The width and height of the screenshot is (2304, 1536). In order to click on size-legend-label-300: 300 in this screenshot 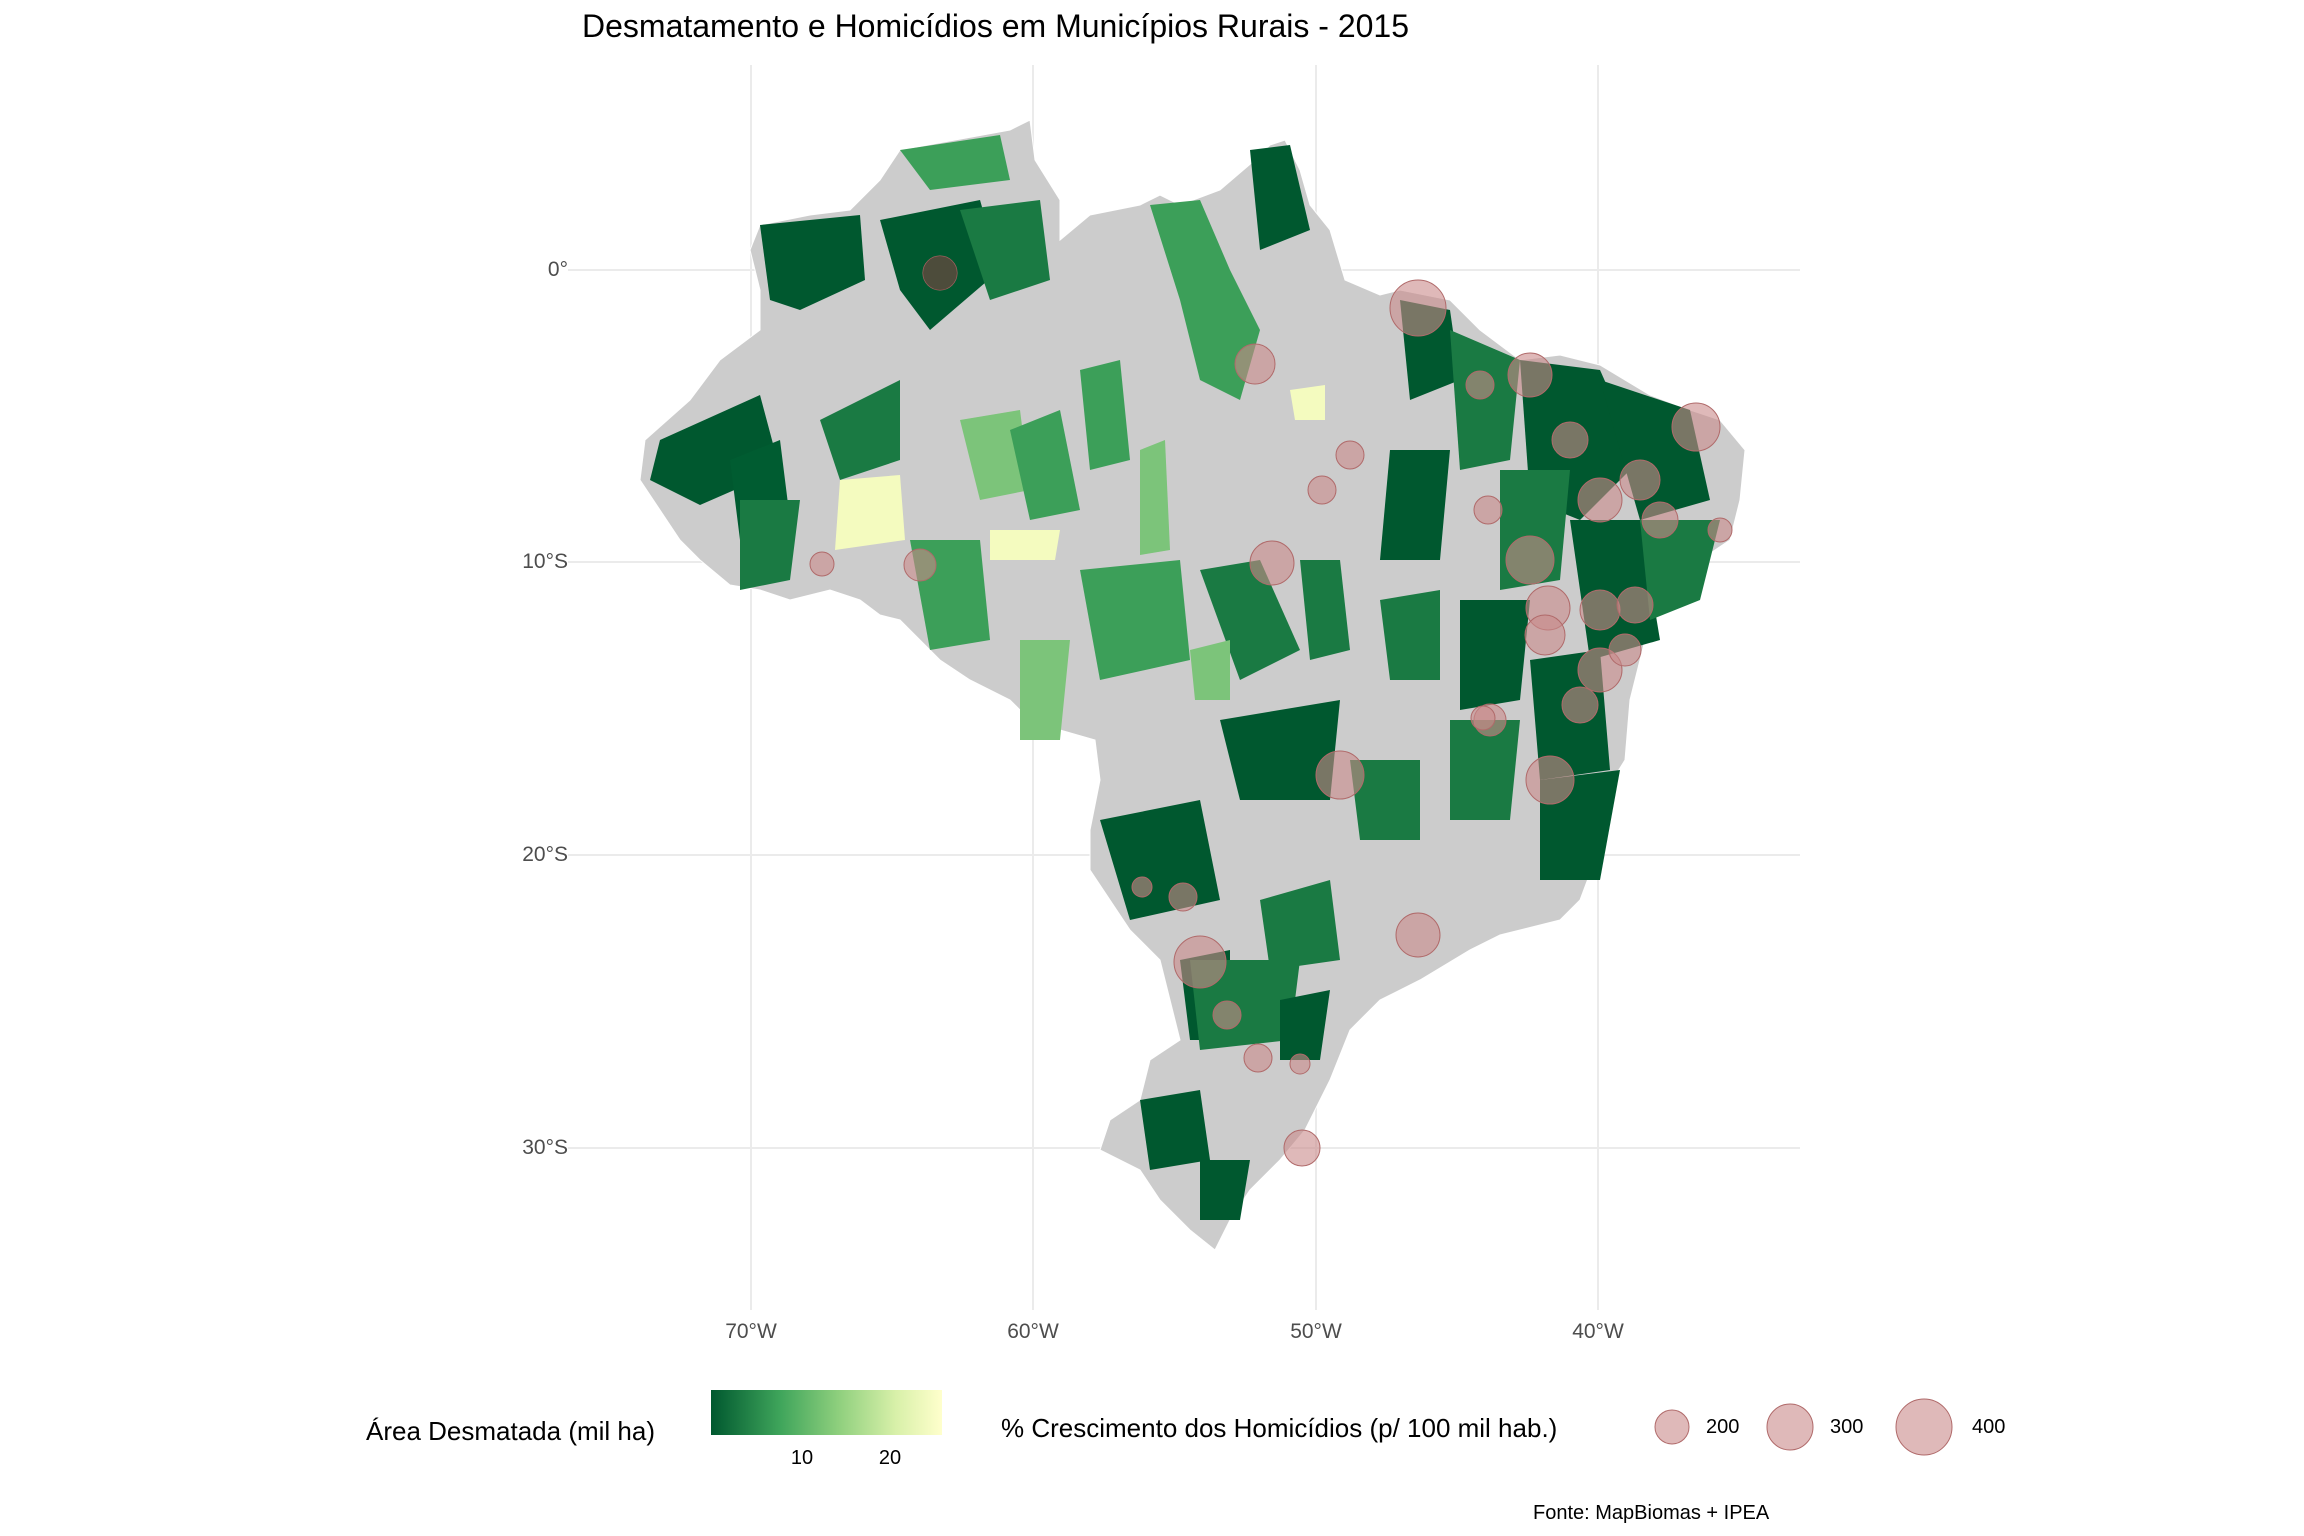, I will do `click(1847, 1427)`.